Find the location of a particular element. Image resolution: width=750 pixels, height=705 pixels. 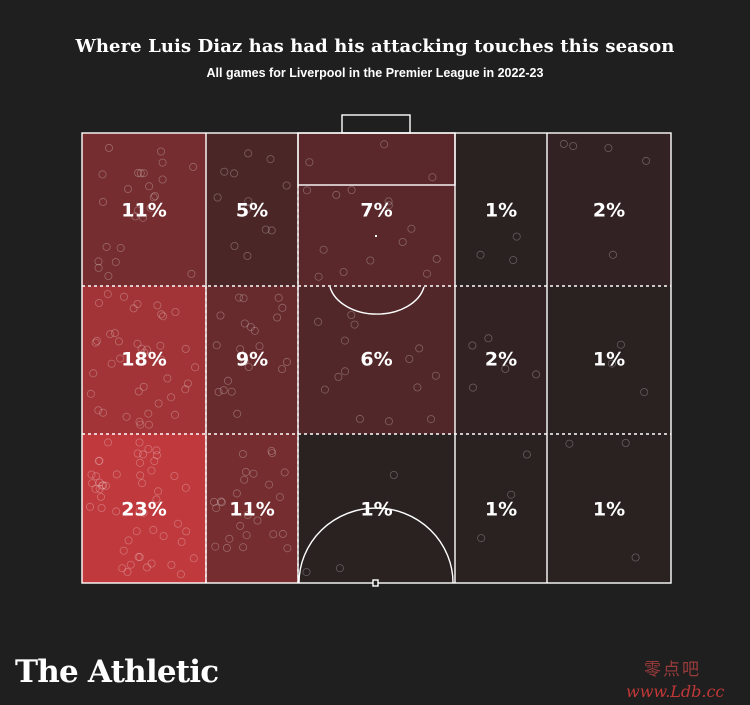

centre-spot is located at coordinates (375, 583).